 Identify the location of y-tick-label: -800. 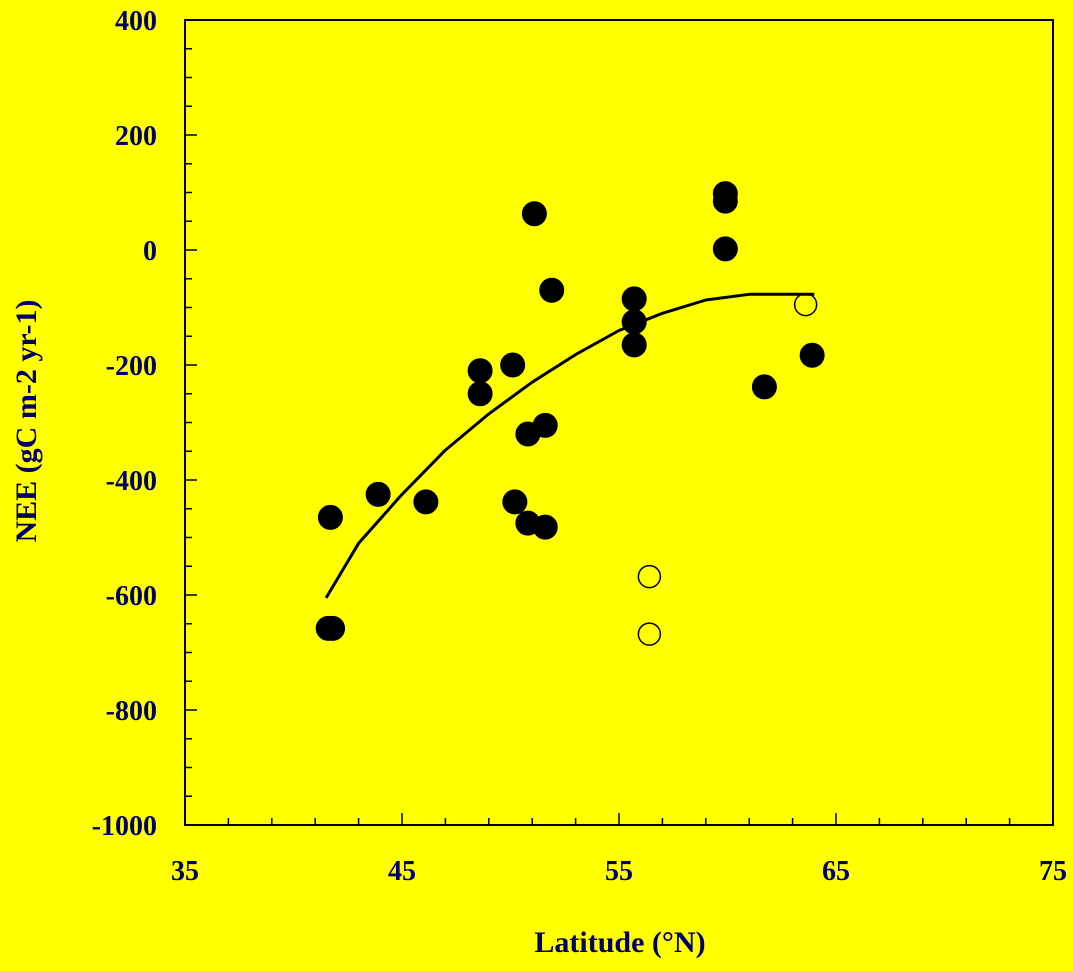
(131, 711).